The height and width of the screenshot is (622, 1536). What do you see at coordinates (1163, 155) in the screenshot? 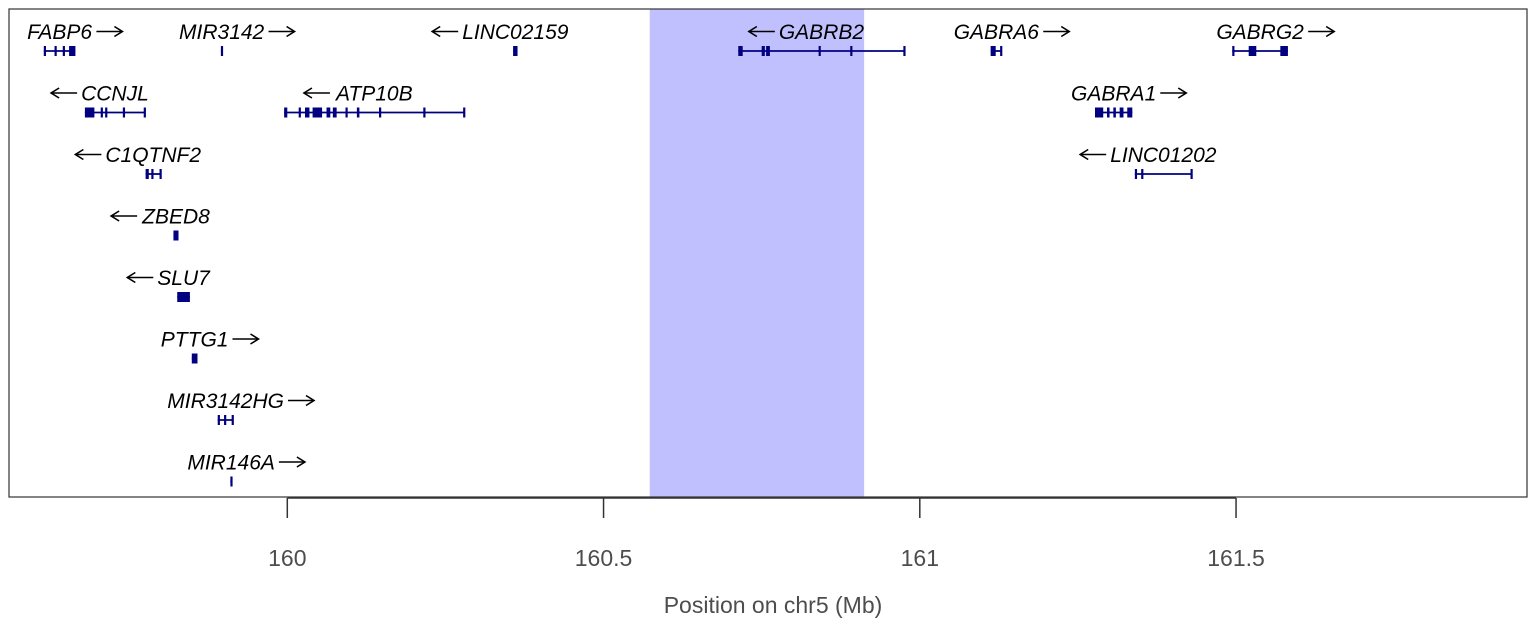
I see `gene-label: LINC01202` at bounding box center [1163, 155].